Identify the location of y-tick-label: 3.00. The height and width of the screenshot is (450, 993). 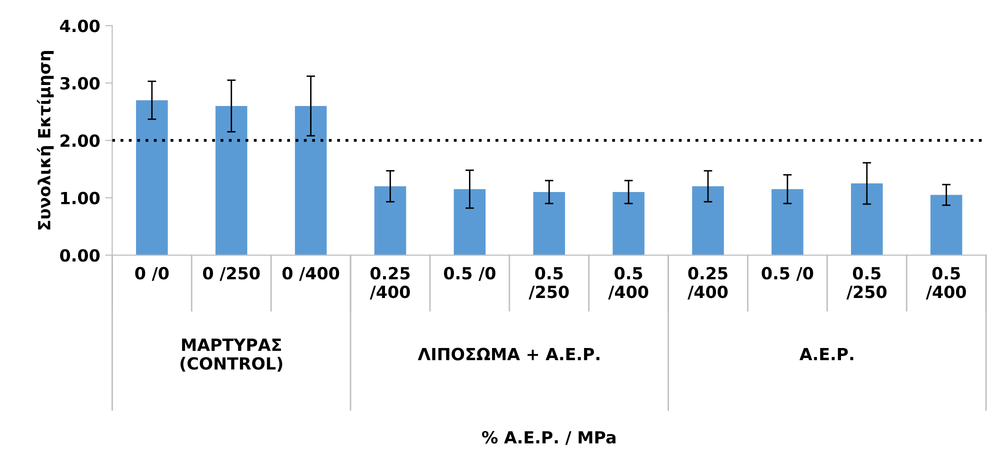
(80, 83).